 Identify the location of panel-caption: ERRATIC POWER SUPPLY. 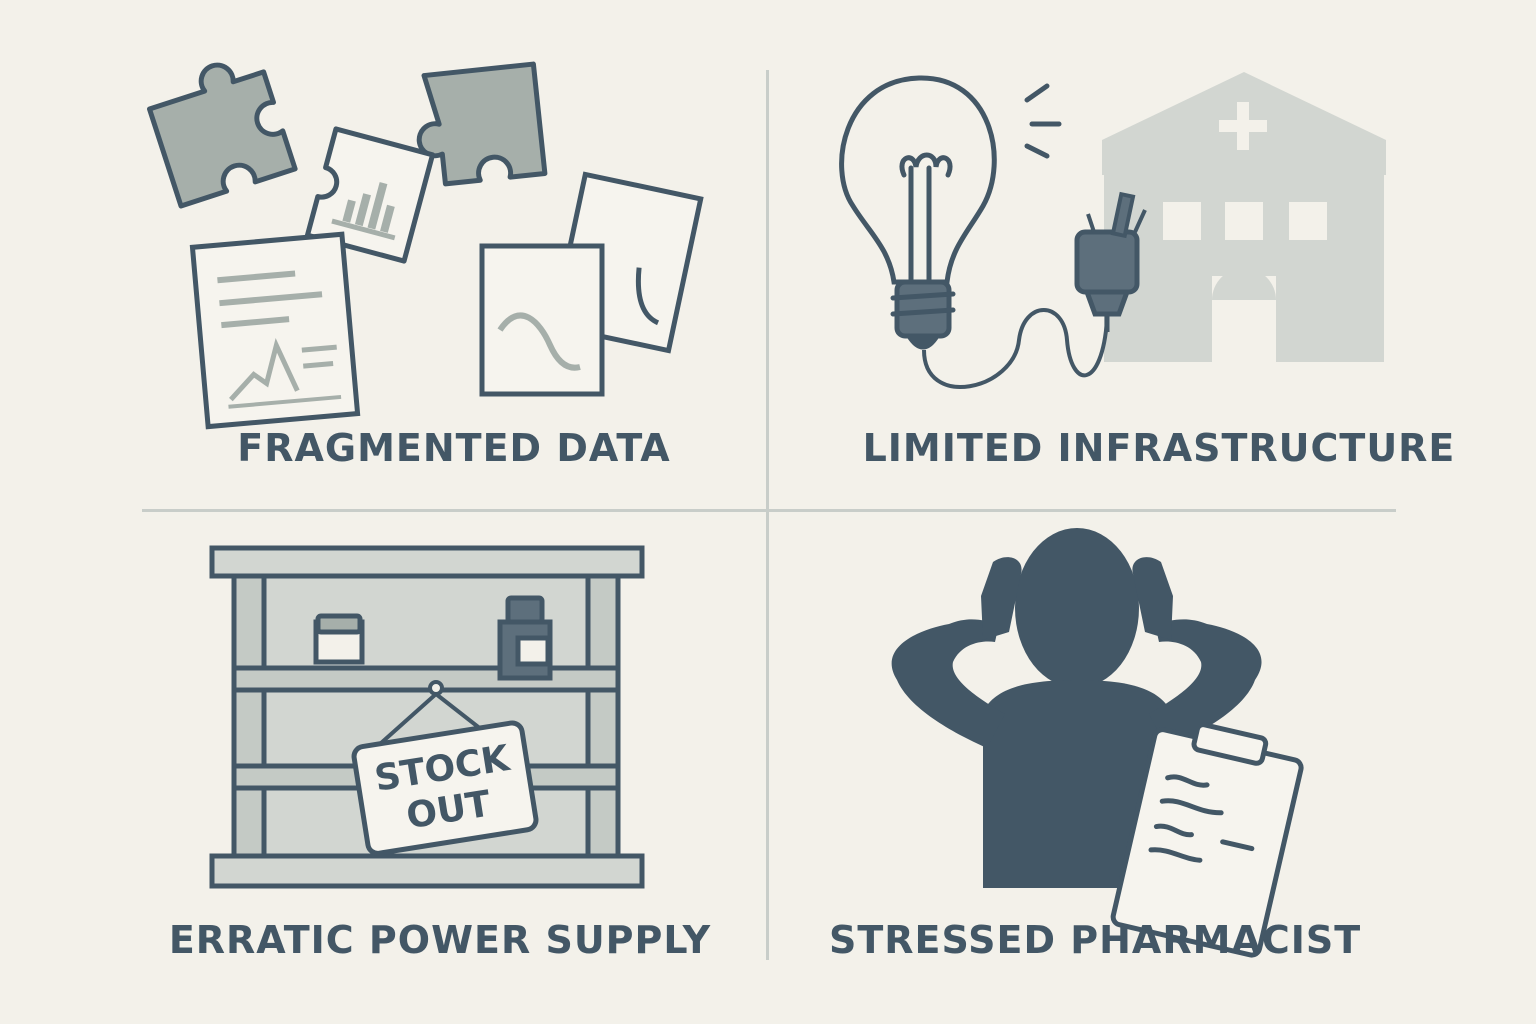
(440, 940).